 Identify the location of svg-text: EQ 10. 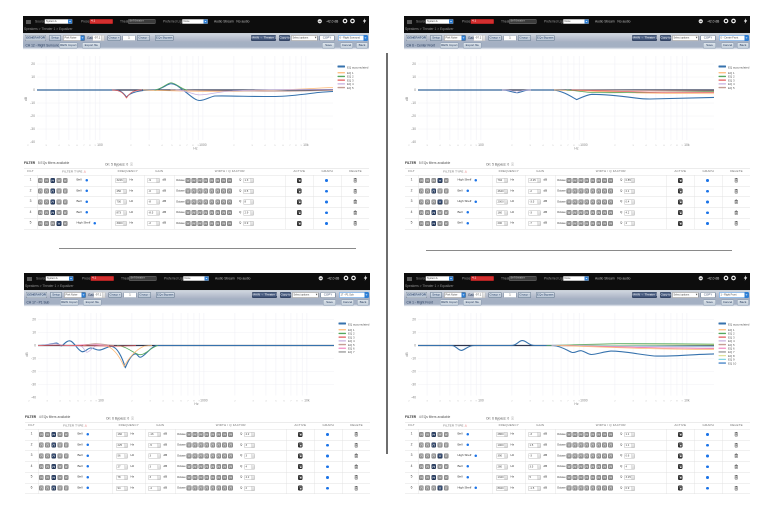
(732, 363).